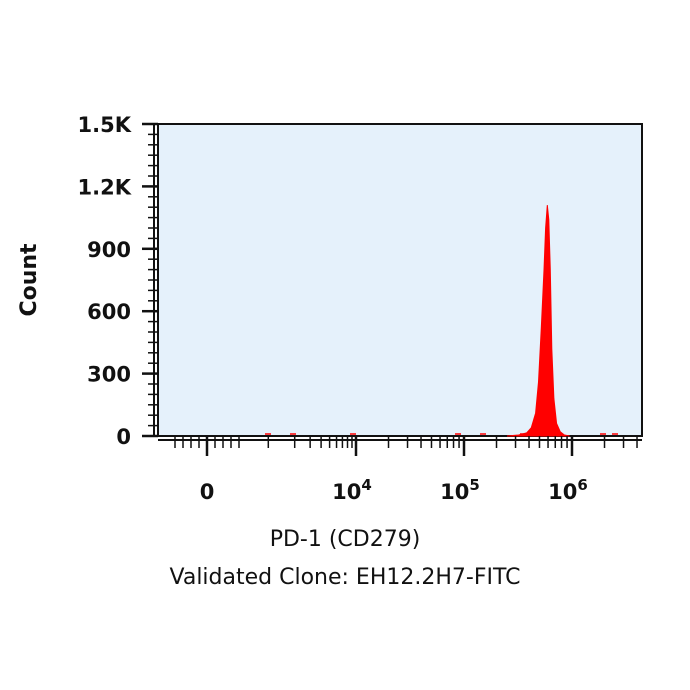  I want to click on y-axis: 0 300 600 900 1.2K 1.5K, so click(118, 281).